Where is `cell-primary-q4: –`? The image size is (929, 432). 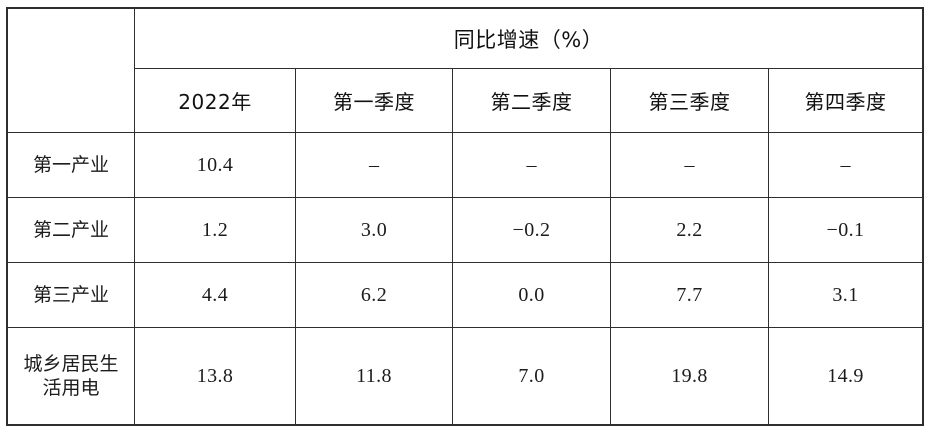
cell-primary-q4: – is located at coordinates (845, 165).